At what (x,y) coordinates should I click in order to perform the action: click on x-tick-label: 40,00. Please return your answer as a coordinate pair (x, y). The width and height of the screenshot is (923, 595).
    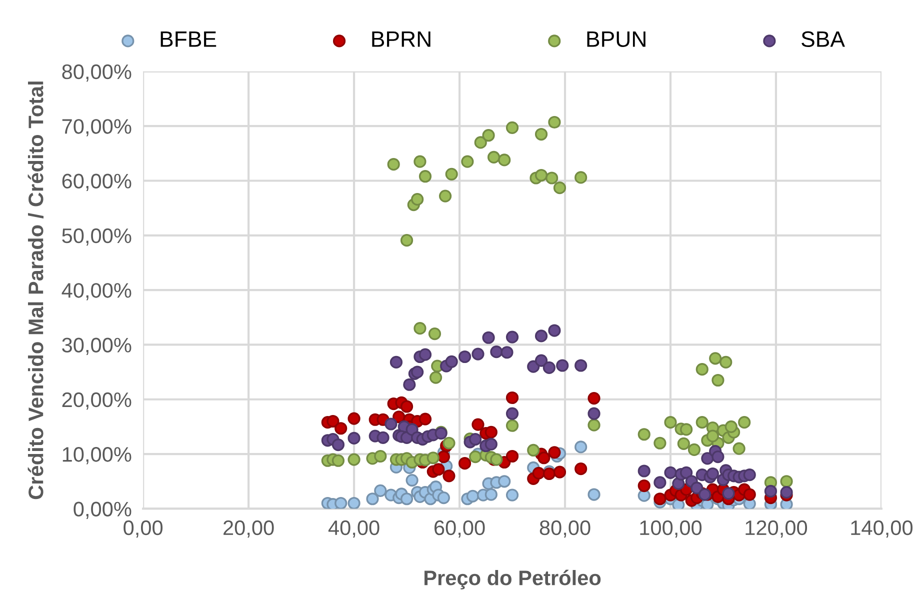
    Looking at the image, I should click on (354, 529).